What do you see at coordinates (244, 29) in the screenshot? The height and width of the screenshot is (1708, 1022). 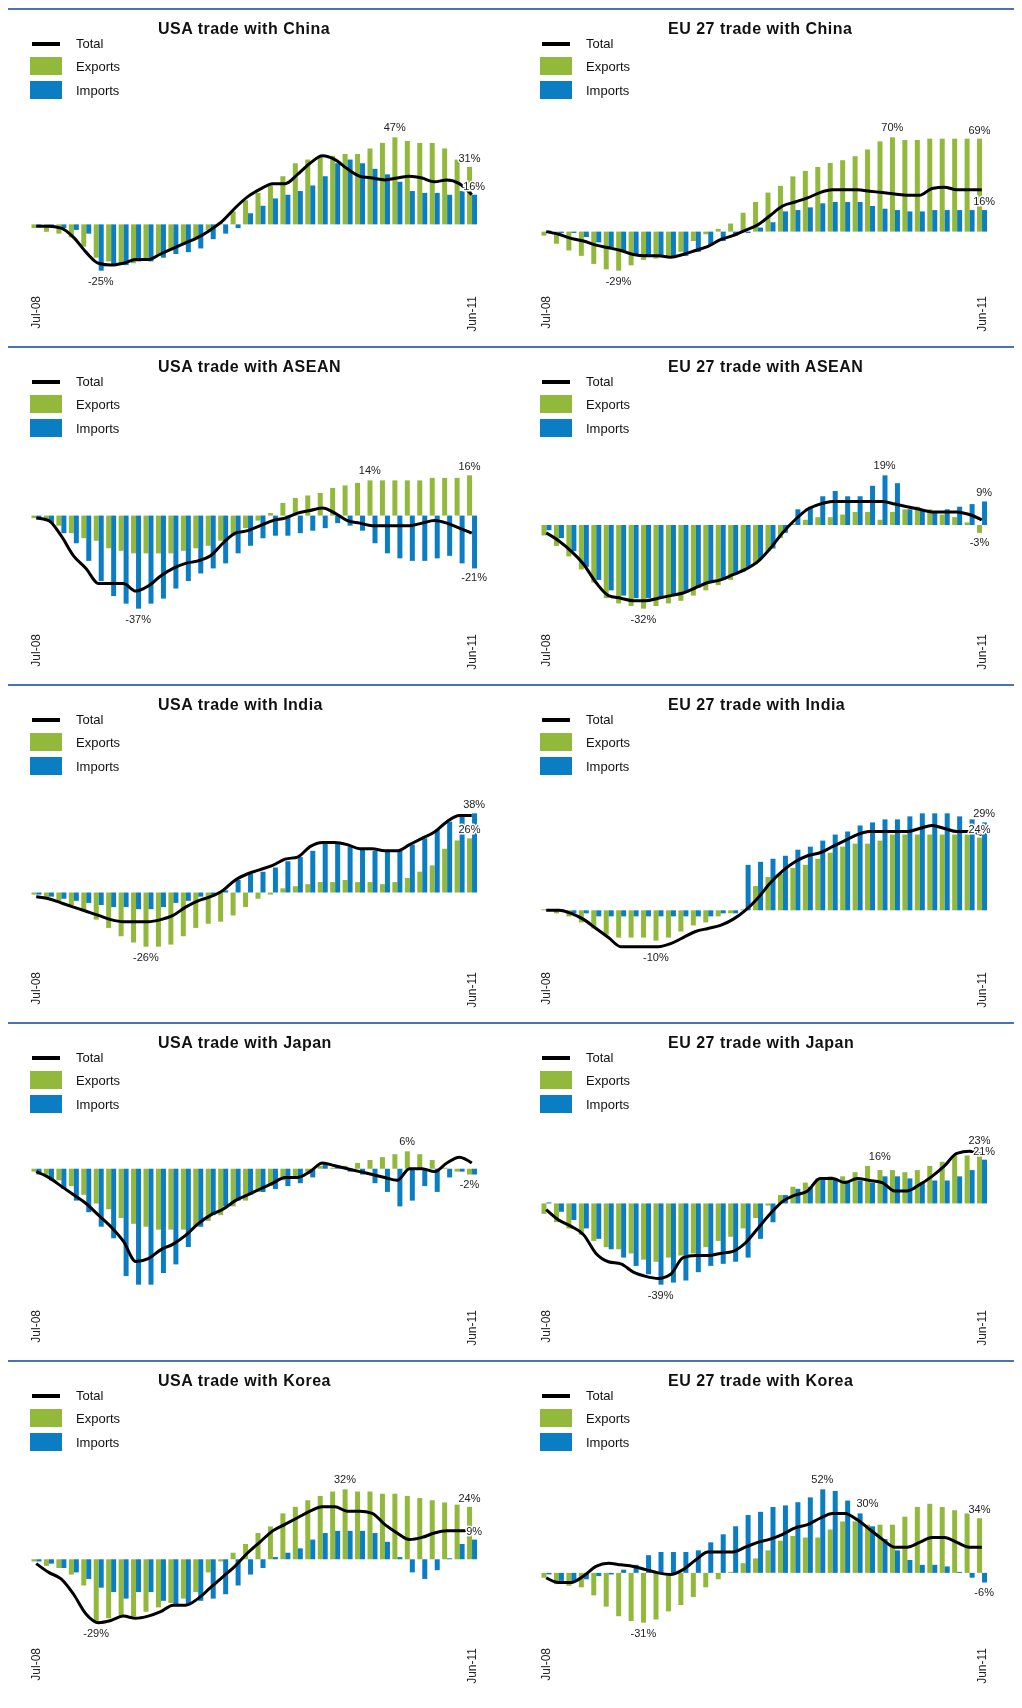 I see `chart-title: USA trade with China` at bounding box center [244, 29].